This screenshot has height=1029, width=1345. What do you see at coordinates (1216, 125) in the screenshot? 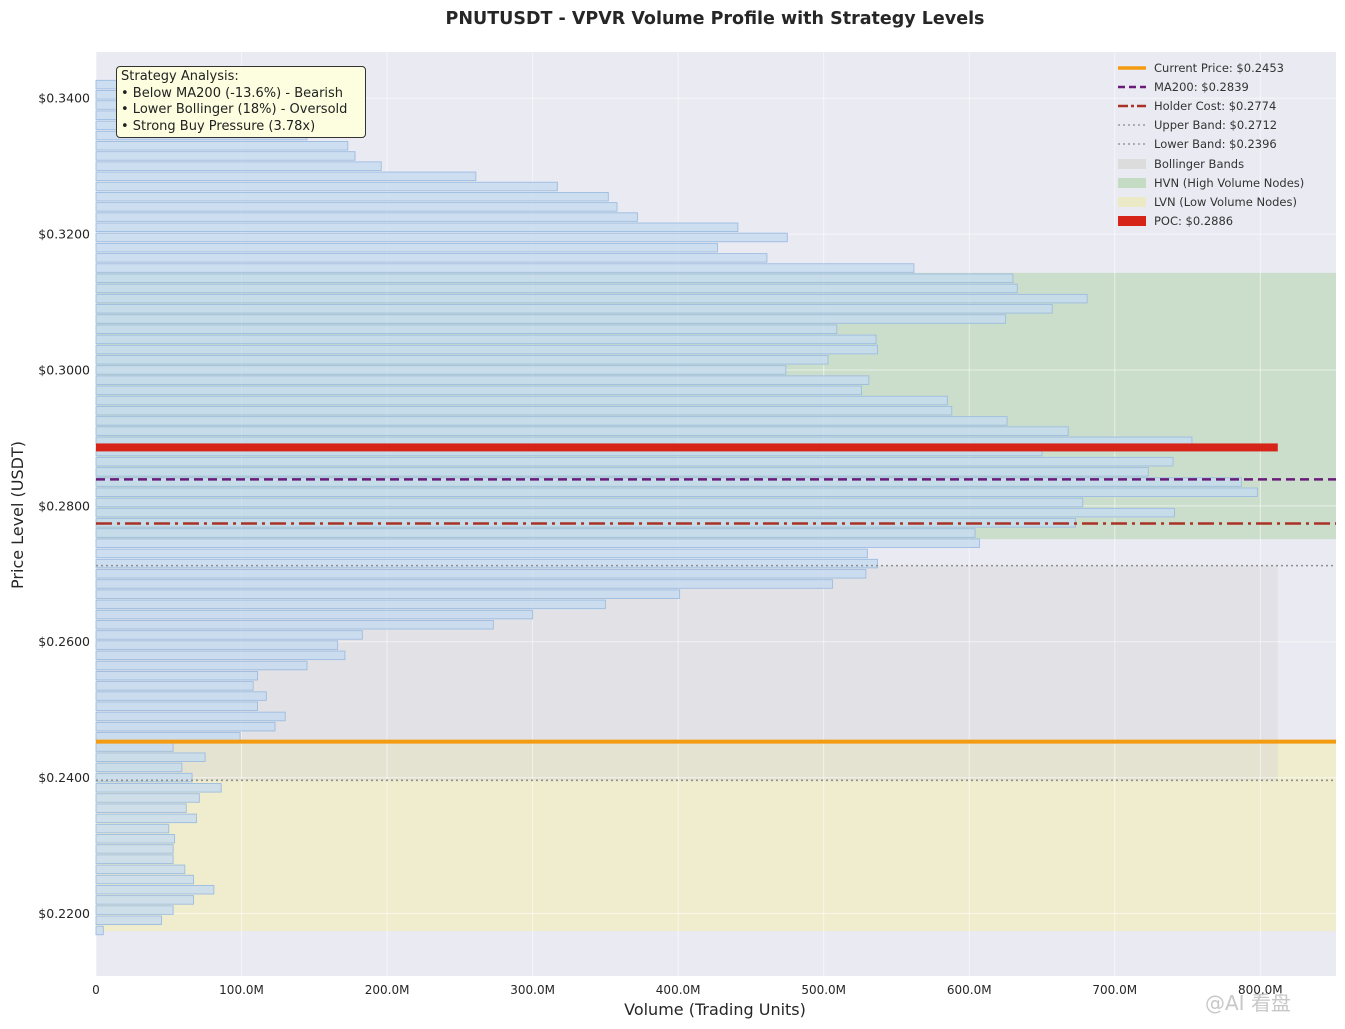
I see `legend-label: Upper Band: $0.2712` at bounding box center [1216, 125].